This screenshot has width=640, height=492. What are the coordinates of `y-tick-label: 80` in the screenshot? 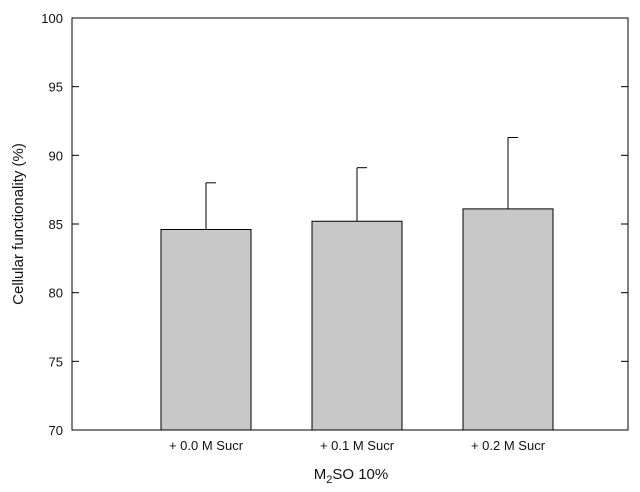 It's located at (56, 293).